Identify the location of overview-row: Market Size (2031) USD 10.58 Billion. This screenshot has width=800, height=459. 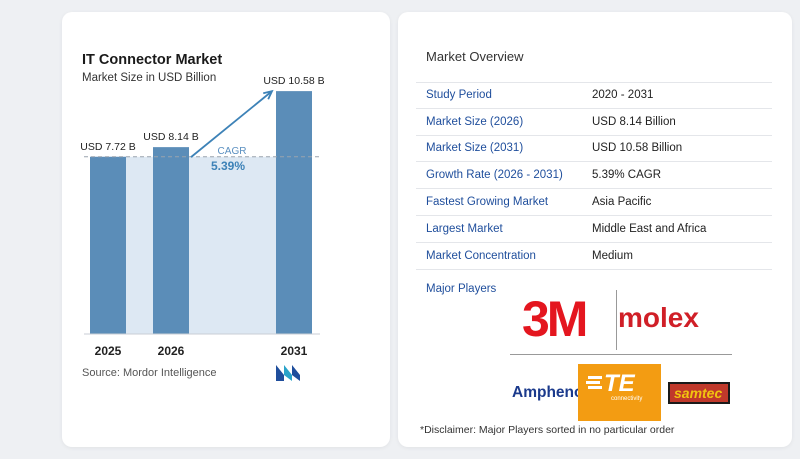
(594, 149).